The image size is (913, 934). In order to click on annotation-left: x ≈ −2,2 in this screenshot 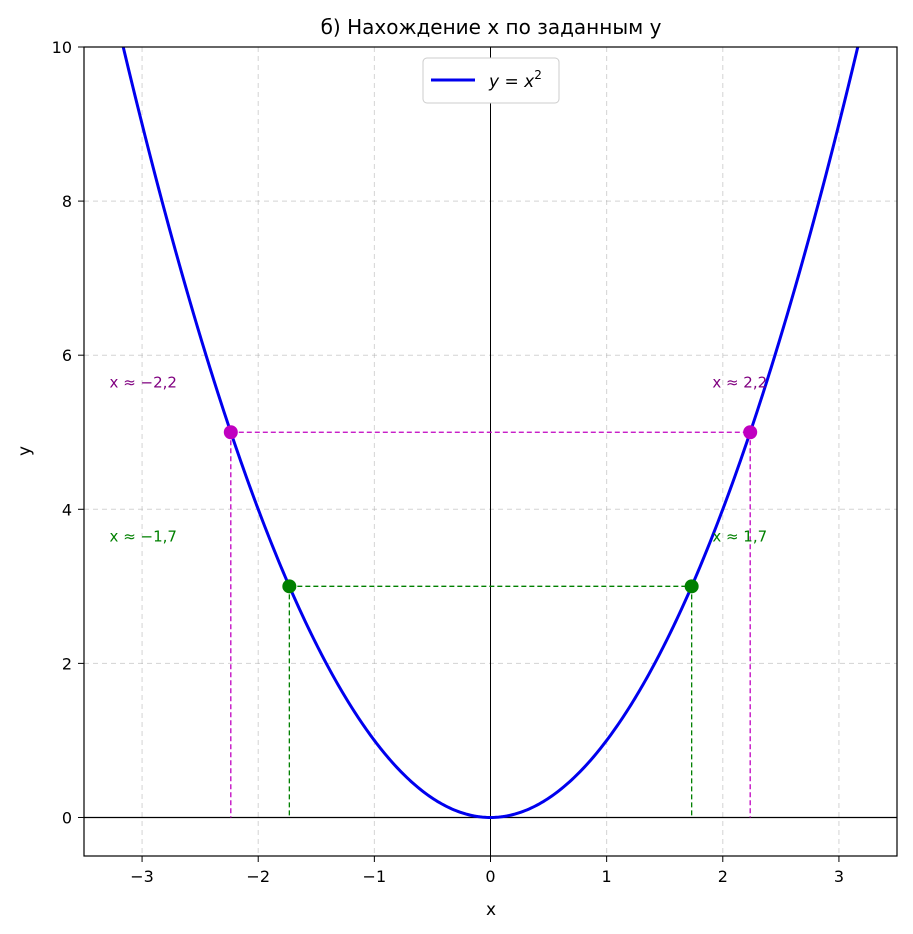, I will do `click(143, 383)`.